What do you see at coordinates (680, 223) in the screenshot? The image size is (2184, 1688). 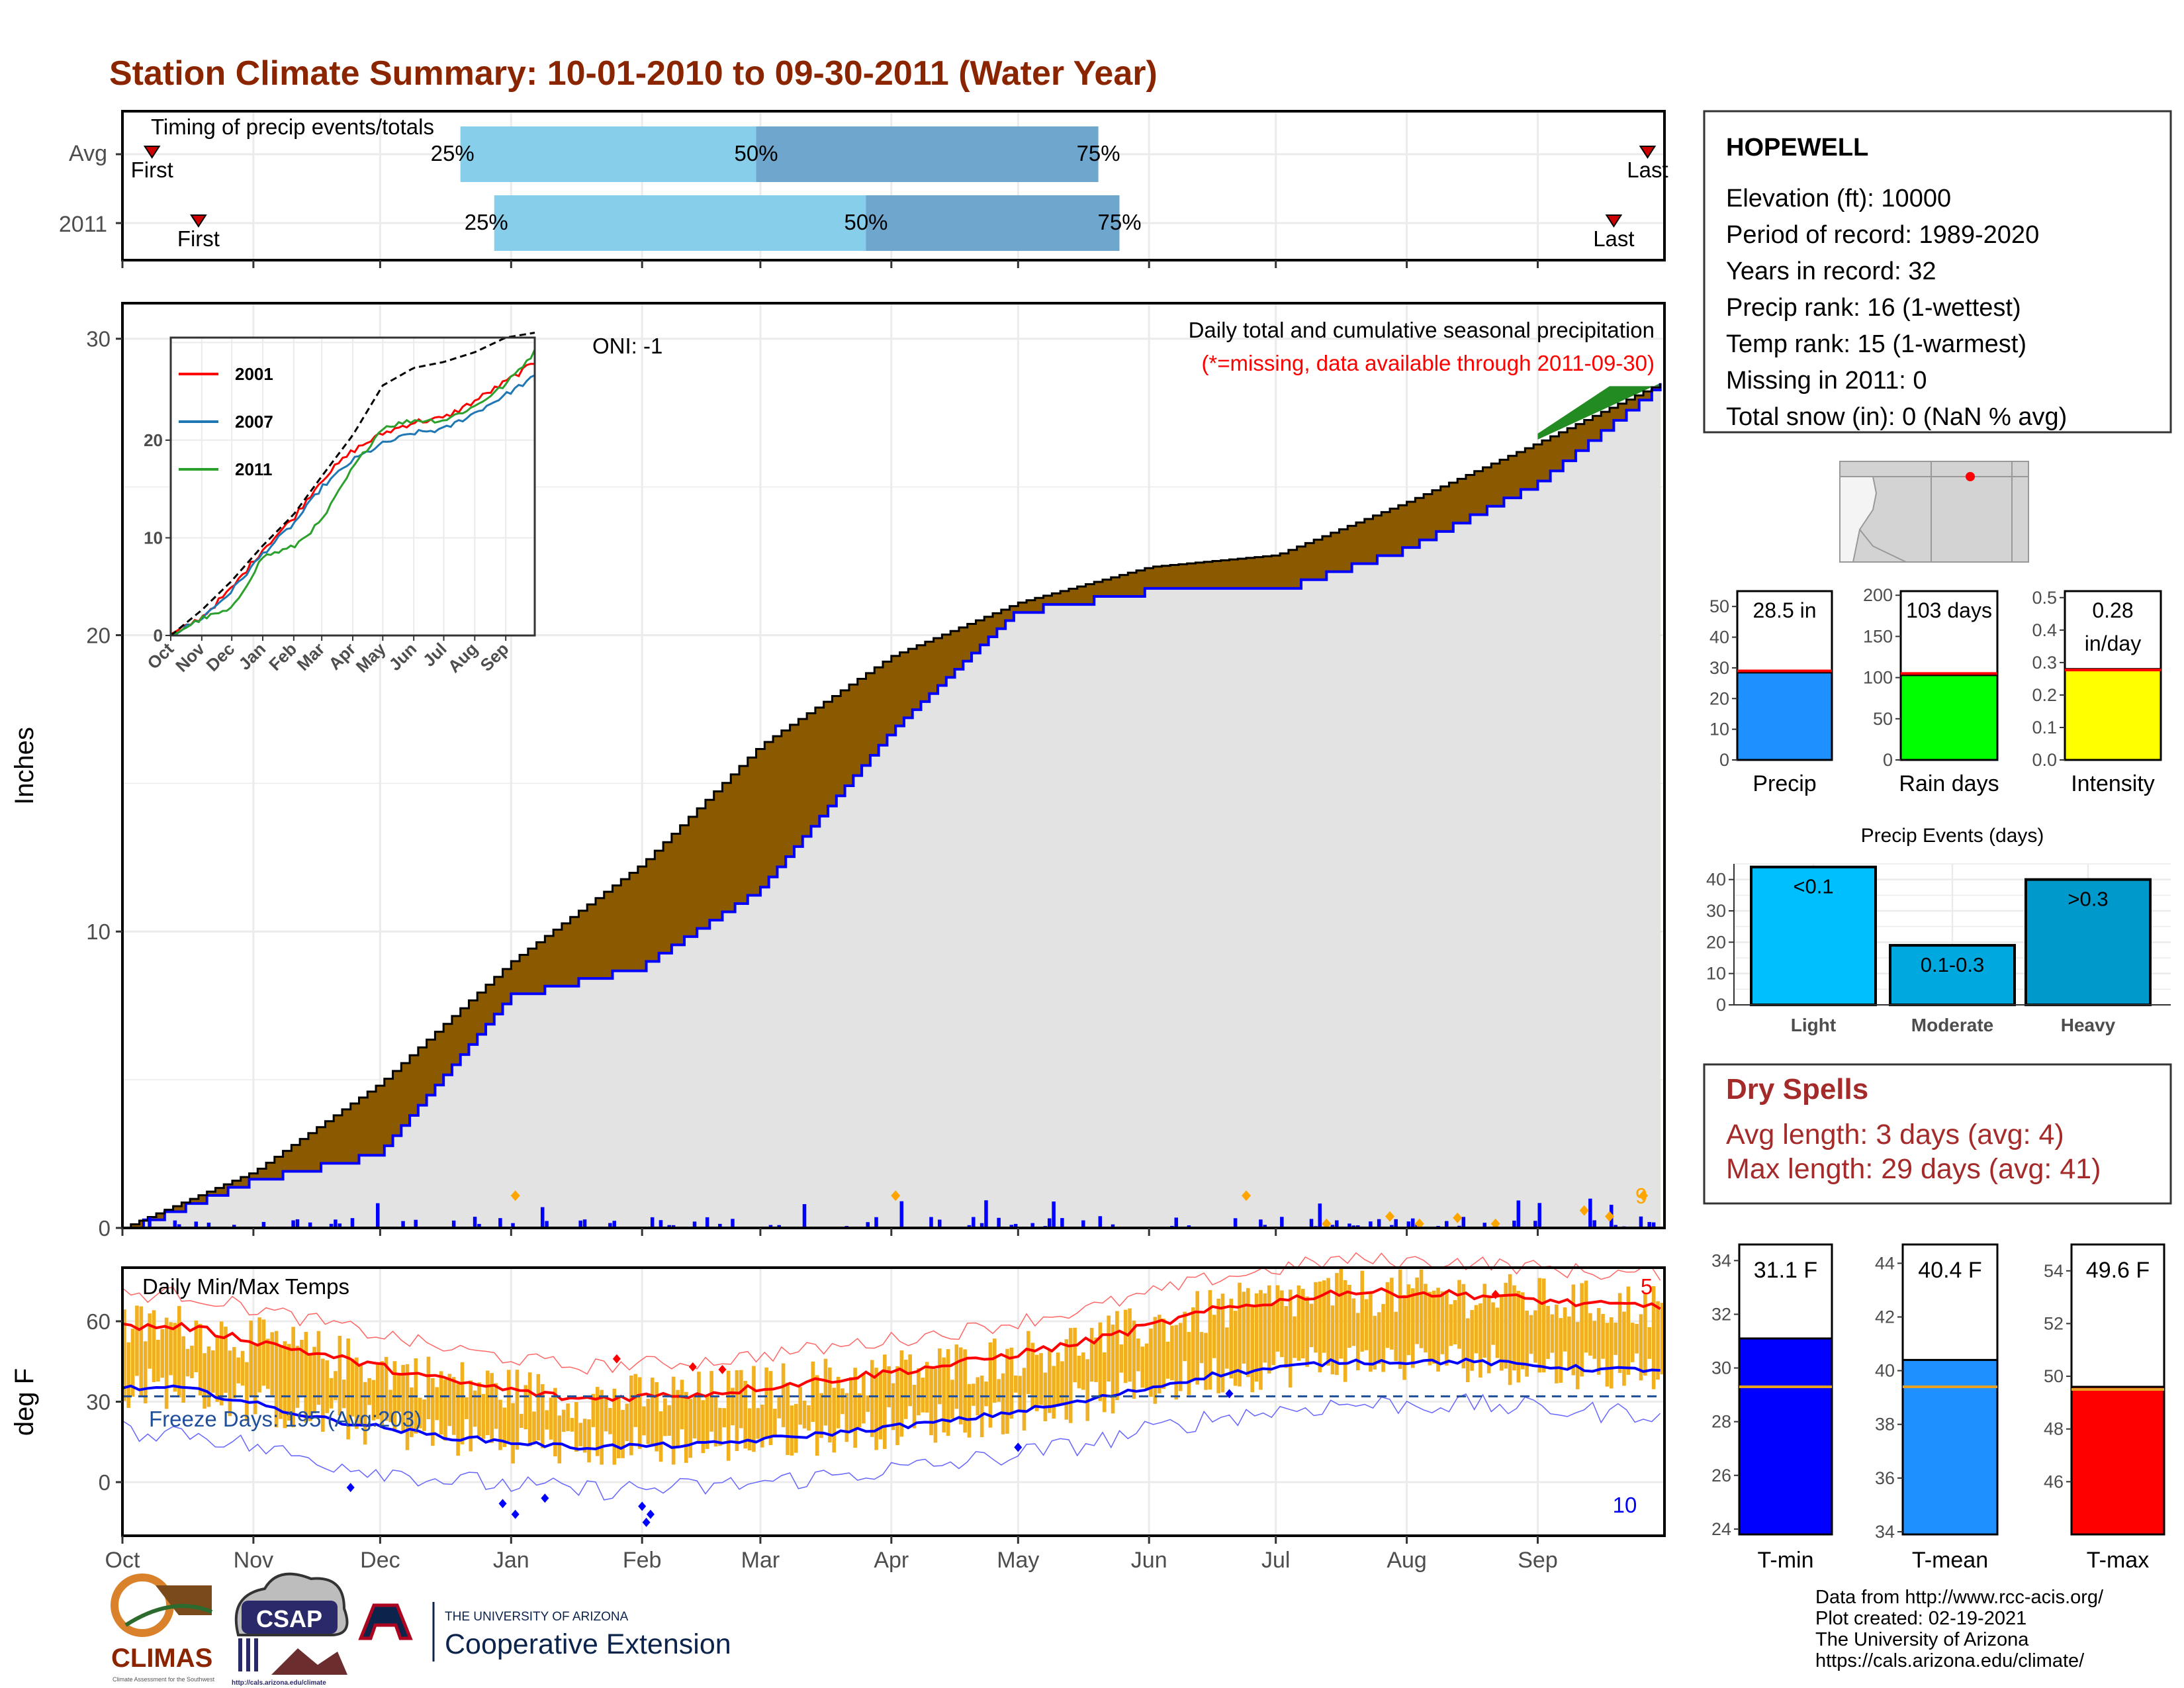 I see `timing-bar-q1` at bounding box center [680, 223].